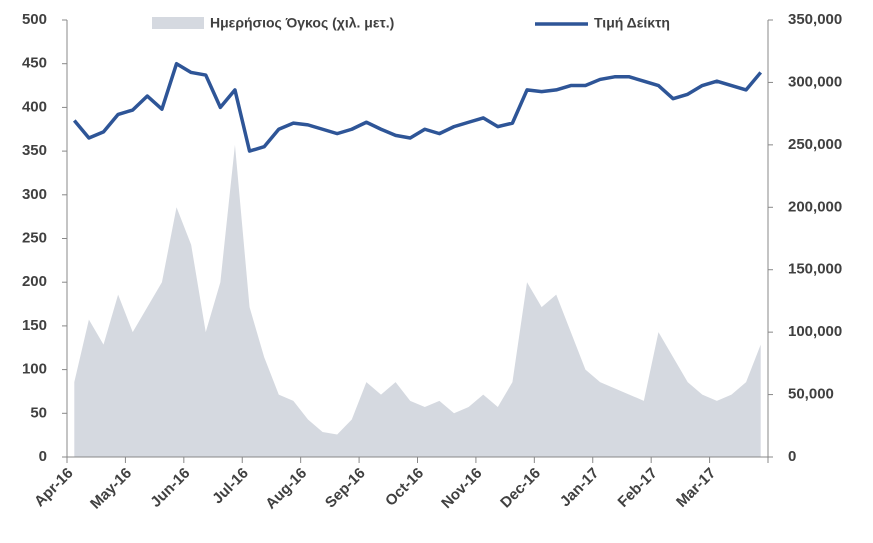  What do you see at coordinates (34, 237) in the screenshot?
I see `y-tick-label: 250` at bounding box center [34, 237].